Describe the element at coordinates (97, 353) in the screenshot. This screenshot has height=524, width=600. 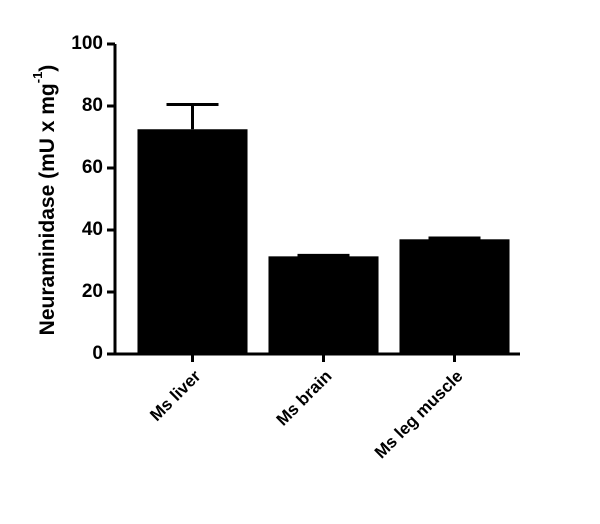
I see `y-tick-label: 0` at that location.